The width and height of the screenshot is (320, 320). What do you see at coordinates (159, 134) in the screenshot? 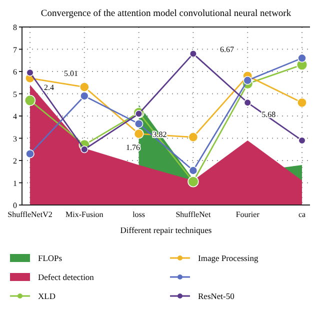
I see `annotation: 3.82` at bounding box center [159, 134].